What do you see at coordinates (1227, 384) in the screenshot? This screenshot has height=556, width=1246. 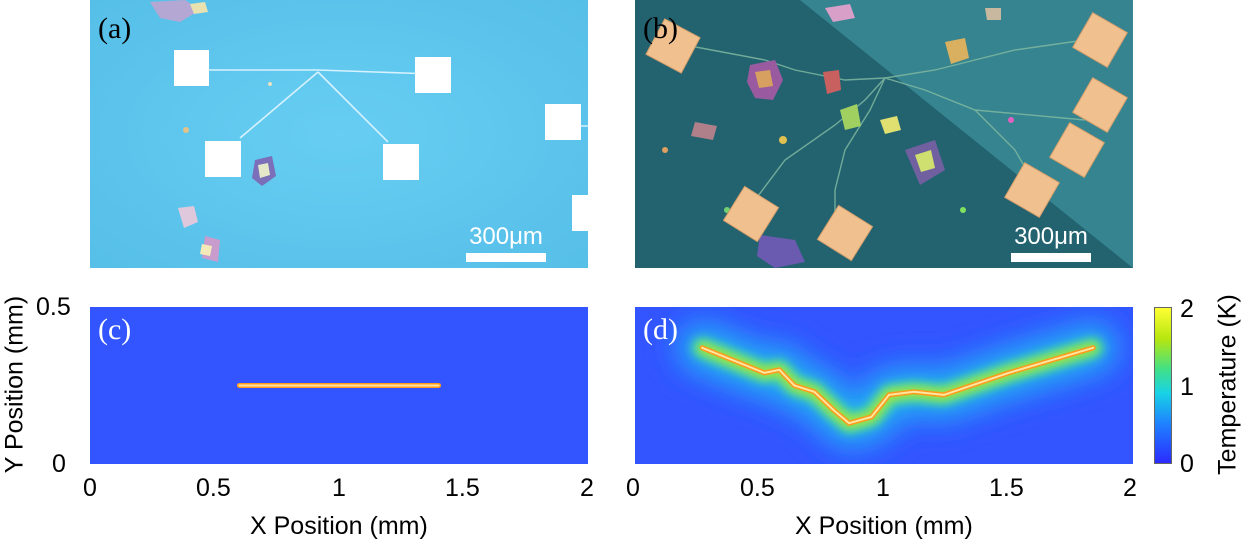 I see `colorbar-label: Temperature (K)` at bounding box center [1227, 384].